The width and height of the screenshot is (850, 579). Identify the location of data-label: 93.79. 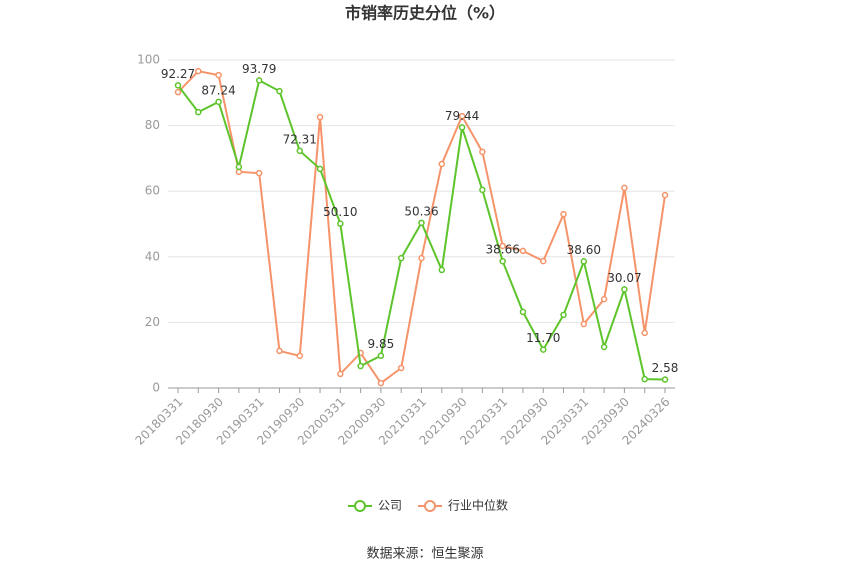
(259, 69).